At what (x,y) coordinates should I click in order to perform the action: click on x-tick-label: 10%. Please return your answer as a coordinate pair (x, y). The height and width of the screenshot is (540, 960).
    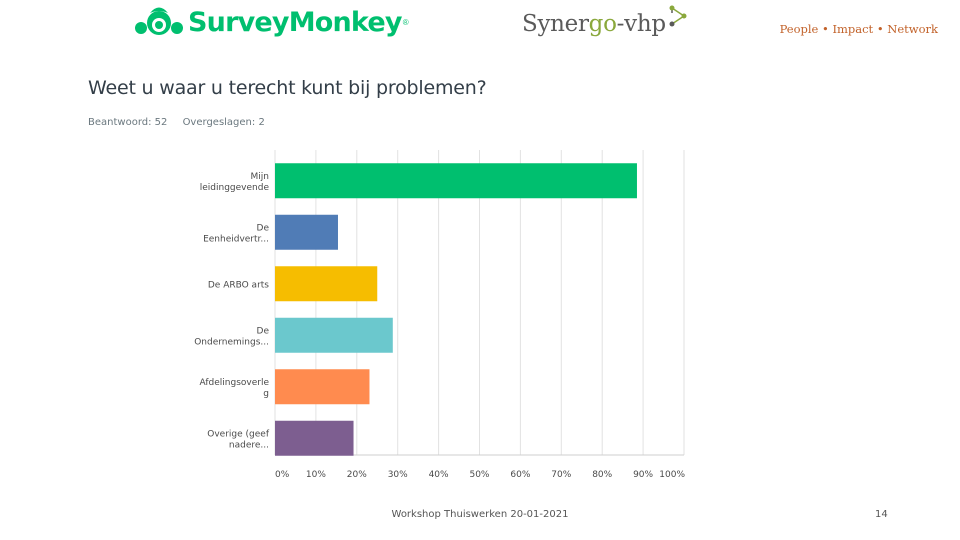
    Looking at the image, I should click on (316, 475).